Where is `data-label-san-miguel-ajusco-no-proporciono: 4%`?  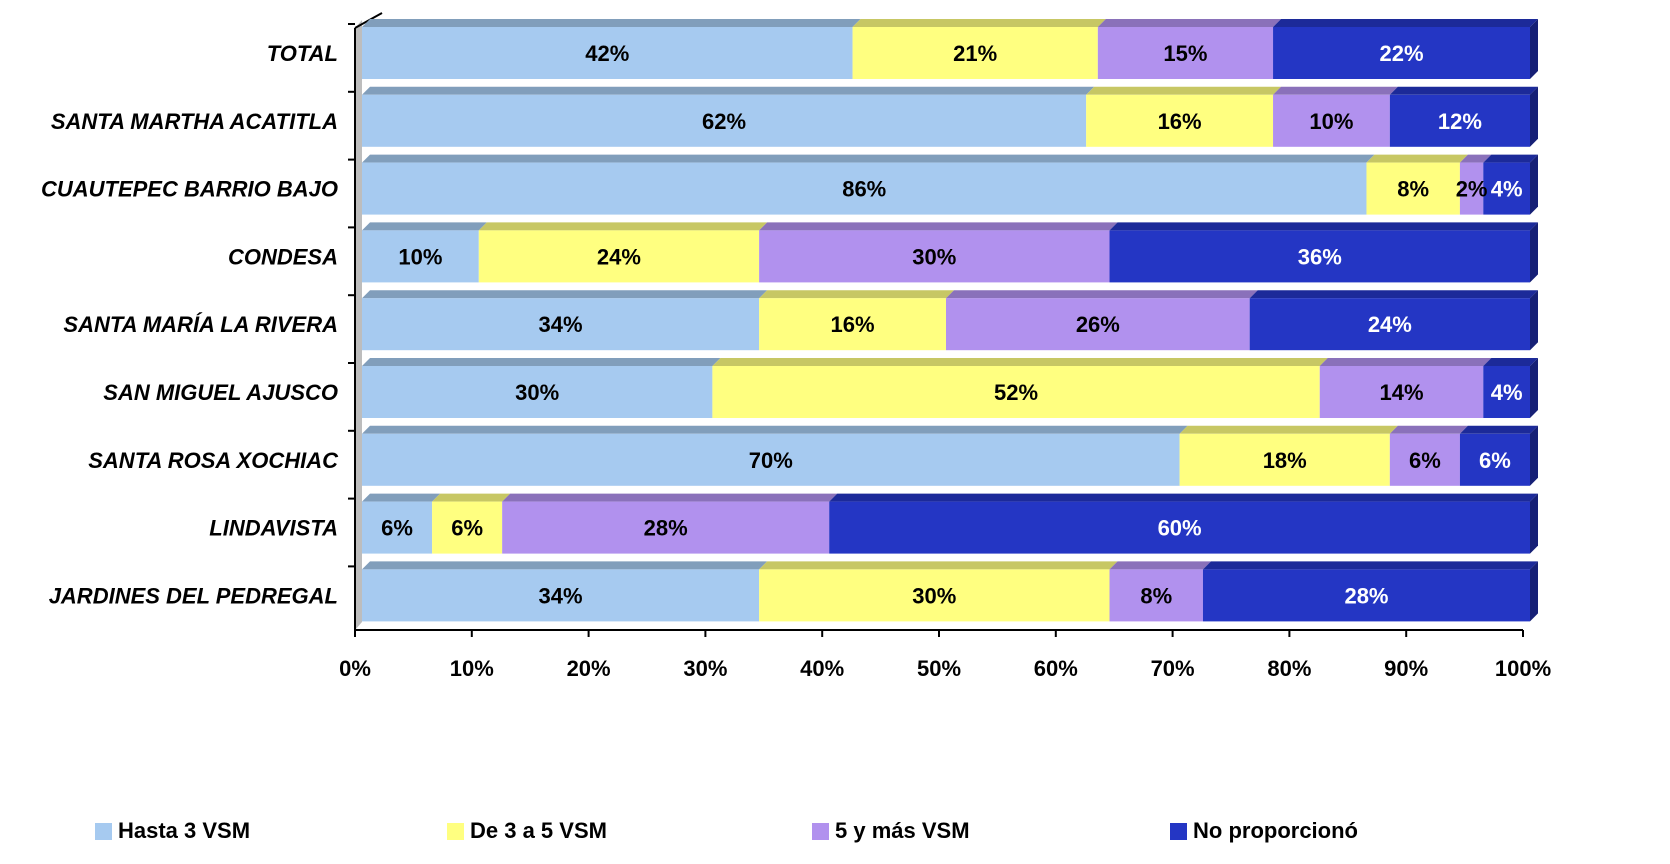
data-label-san-miguel-ajusco-no-proporciono: 4% is located at coordinates (1507, 392).